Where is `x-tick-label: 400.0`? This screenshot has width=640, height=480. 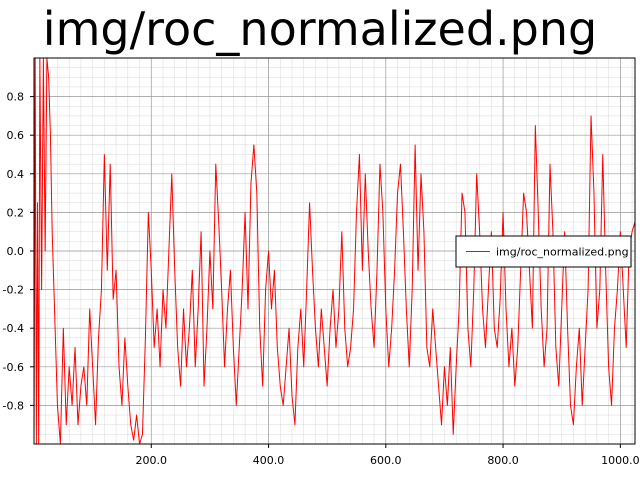
x-tick-label: 400.0 is located at coordinates (269, 460).